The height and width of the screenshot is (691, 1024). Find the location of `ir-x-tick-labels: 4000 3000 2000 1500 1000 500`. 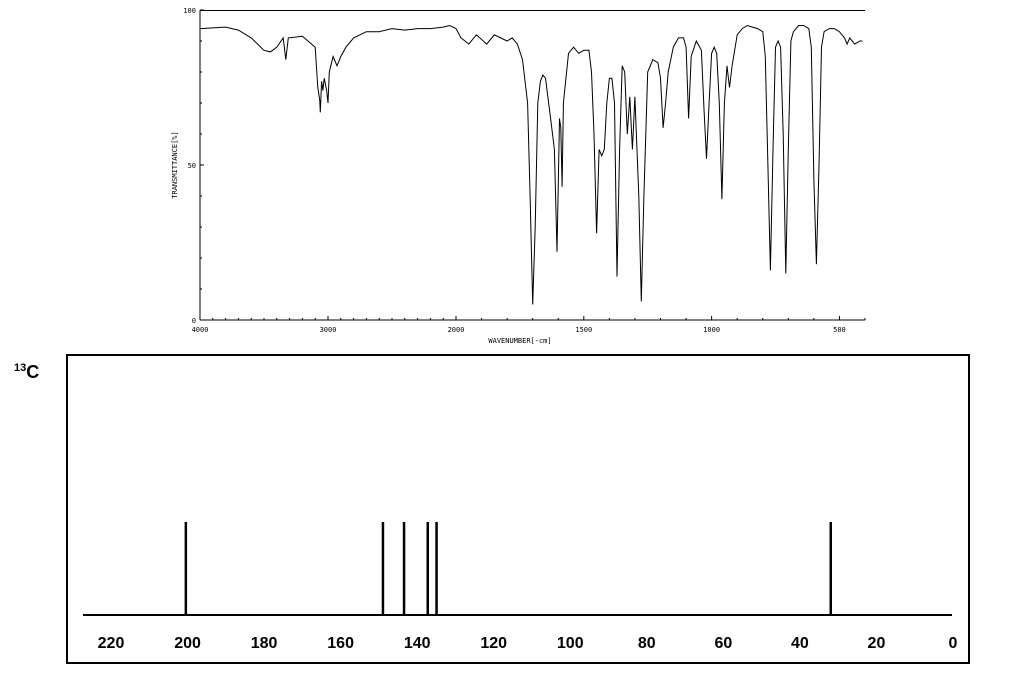

ir-x-tick-labels: 4000 3000 2000 1500 1000 500 is located at coordinates (519, 330).